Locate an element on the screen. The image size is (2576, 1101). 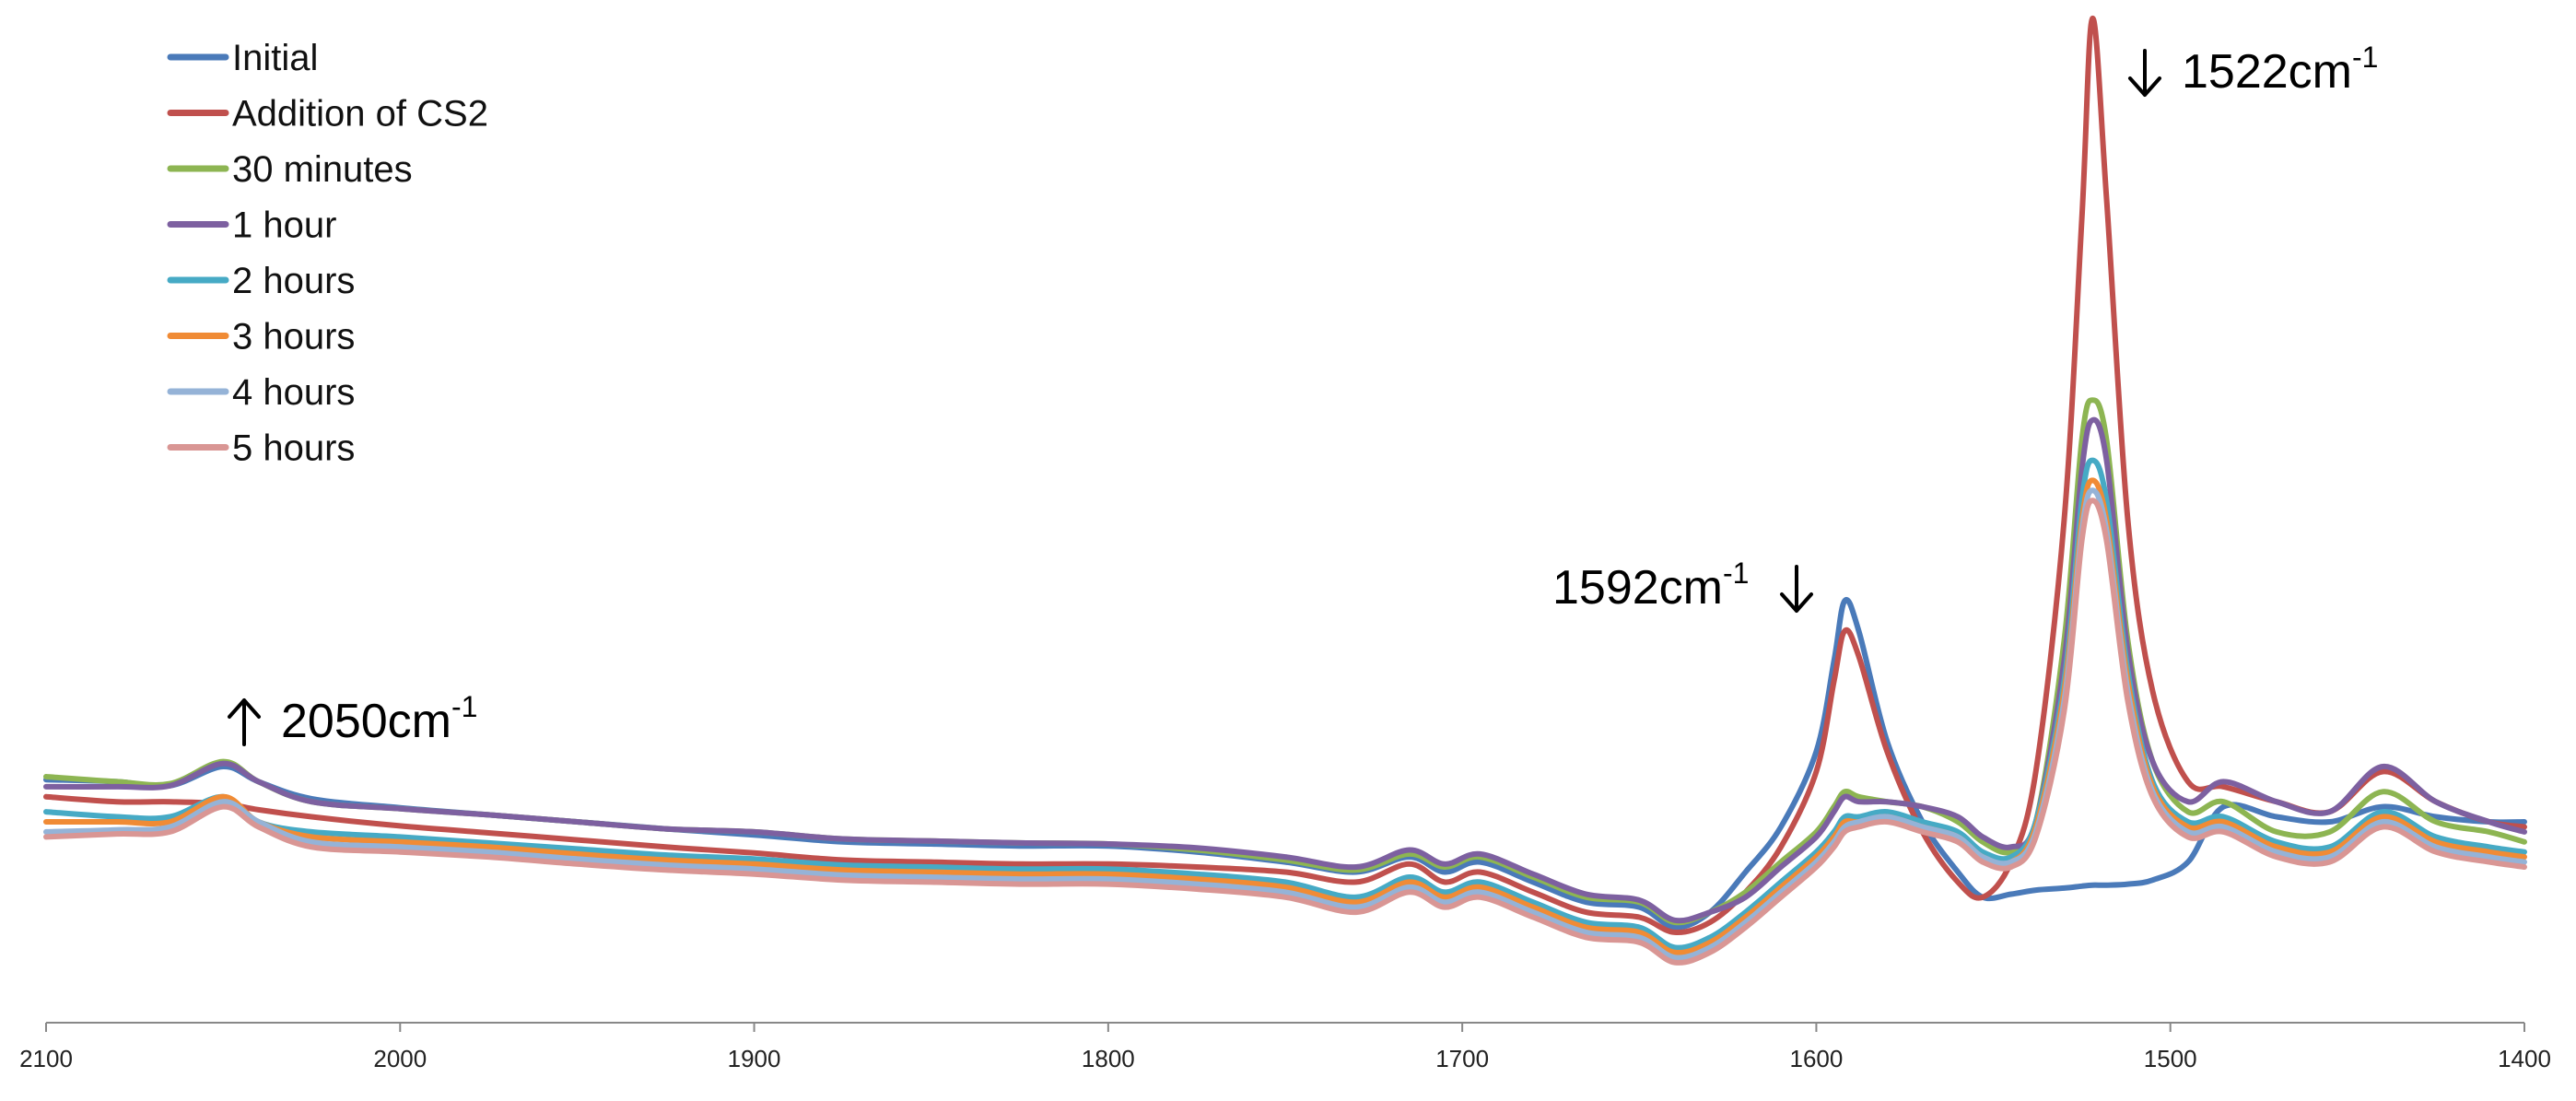
legend-label: 1 hour is located at coordinates (284, 225).